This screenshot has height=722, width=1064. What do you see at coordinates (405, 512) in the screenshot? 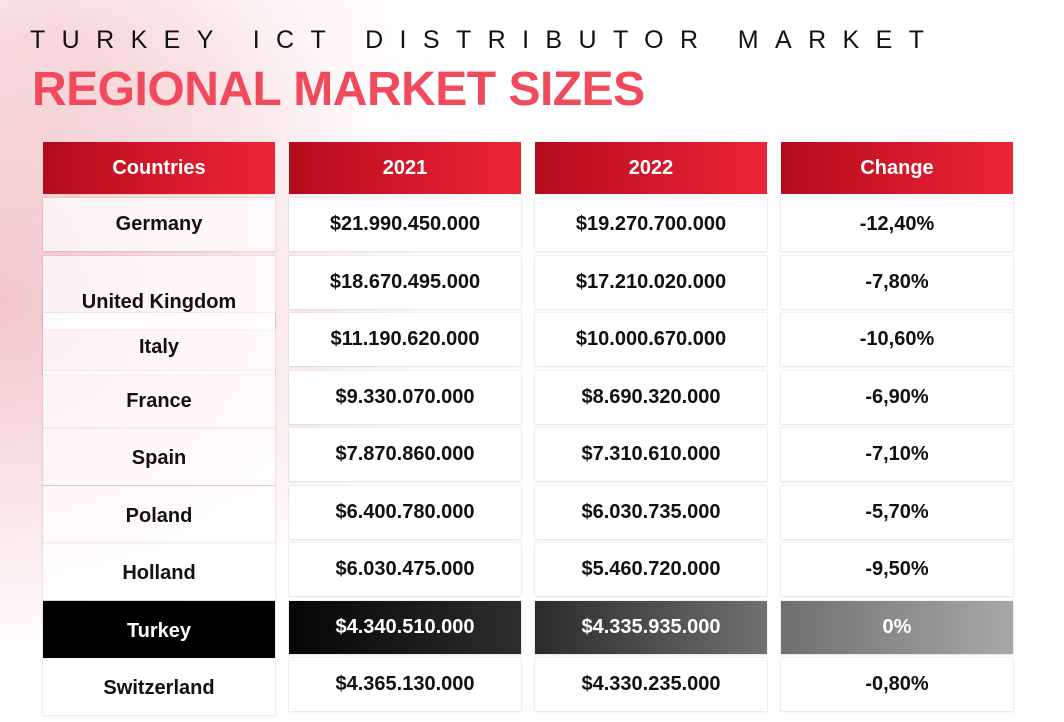
I see `value-2021-cell: $6.400.780.000` at bounding box center [405, 512].